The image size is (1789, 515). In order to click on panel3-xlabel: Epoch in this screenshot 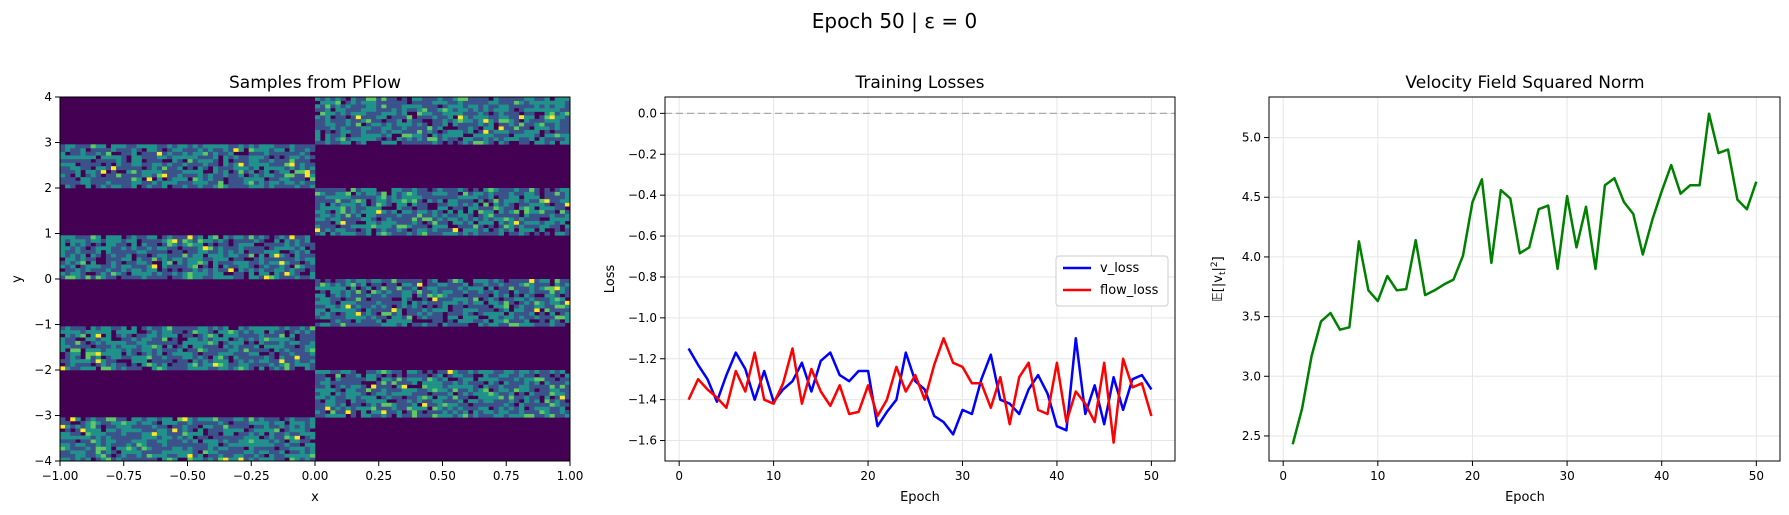, I will do `click(1525, 497)`.